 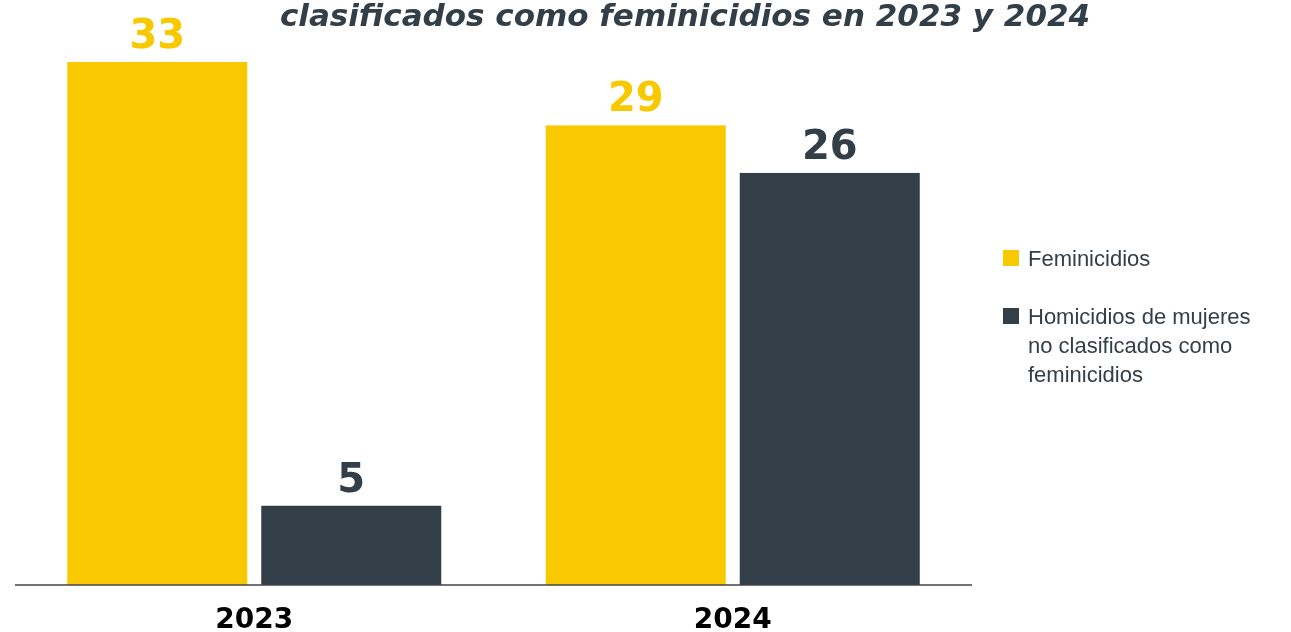 I want to click on legend-label: Homicidios de mujeres no clasificados como feminicidios, so click(x=1139, y=345).